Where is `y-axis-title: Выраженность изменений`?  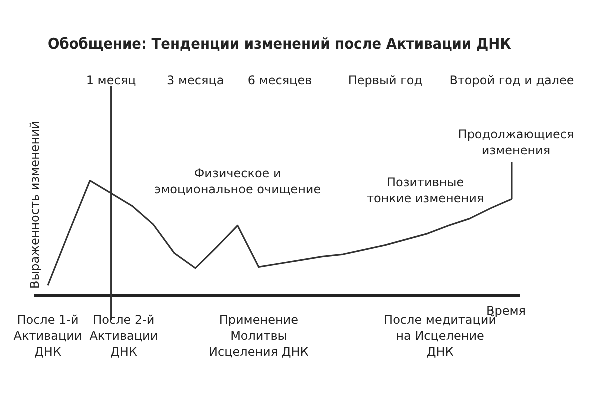 y-axis-title: Выраженность изменений is located at coordinates (35, 205).